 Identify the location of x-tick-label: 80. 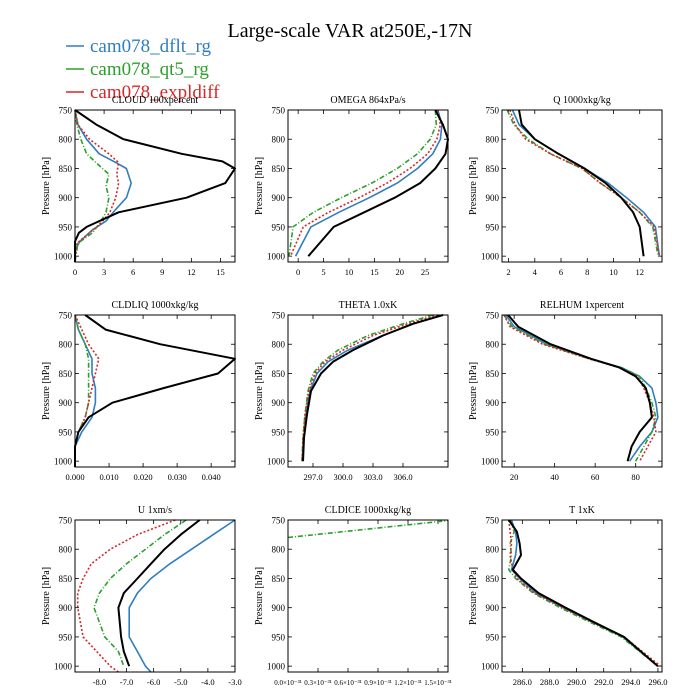
(635, 477).